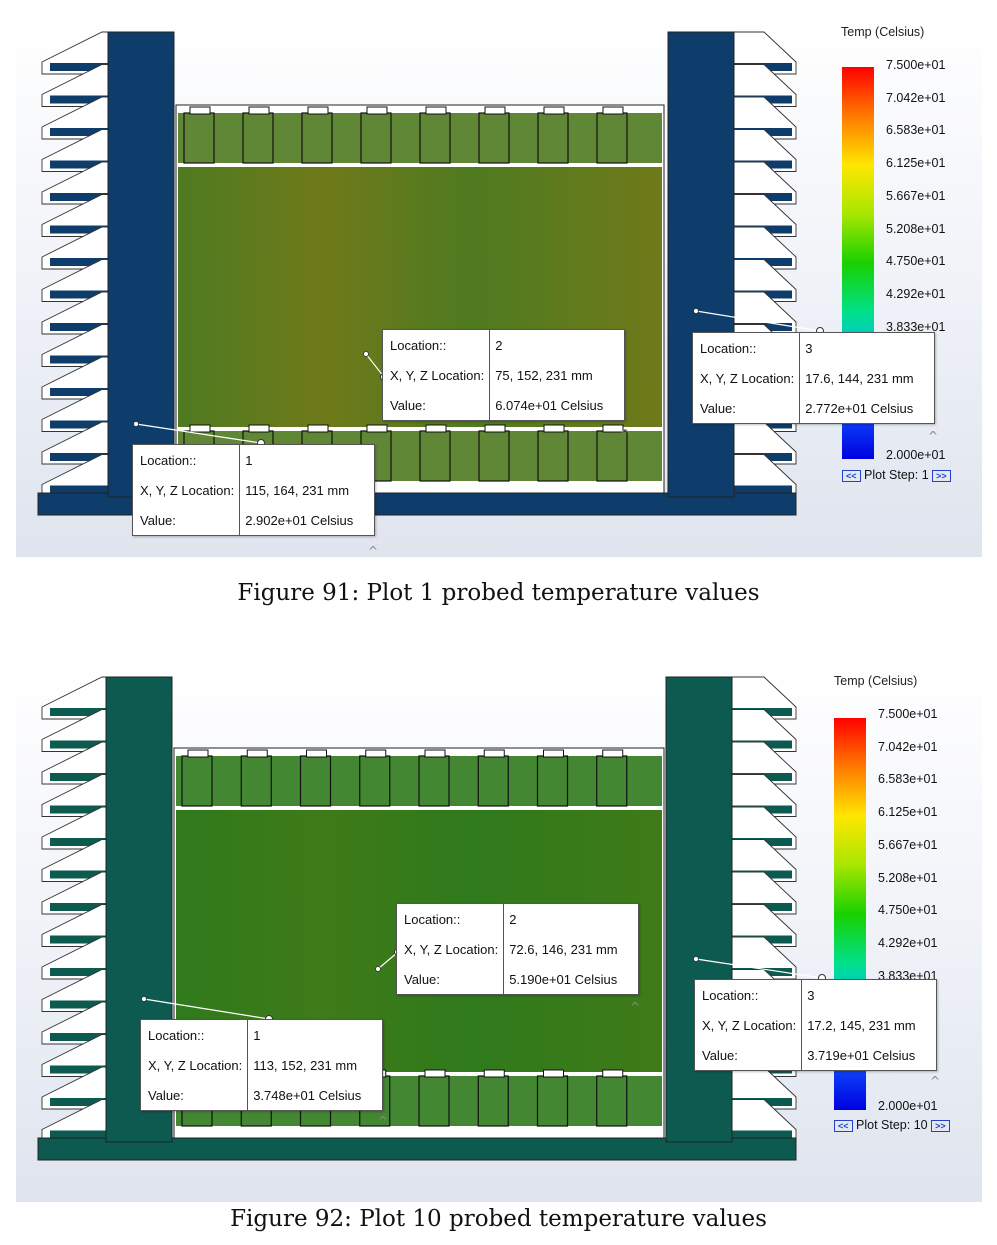 Image resolution: width=997 pixels, height=1245 pixels. Describe the element at coordinates (891, 475) in the screenshot. I see `plot-step-label: Plot Step:` at that location.